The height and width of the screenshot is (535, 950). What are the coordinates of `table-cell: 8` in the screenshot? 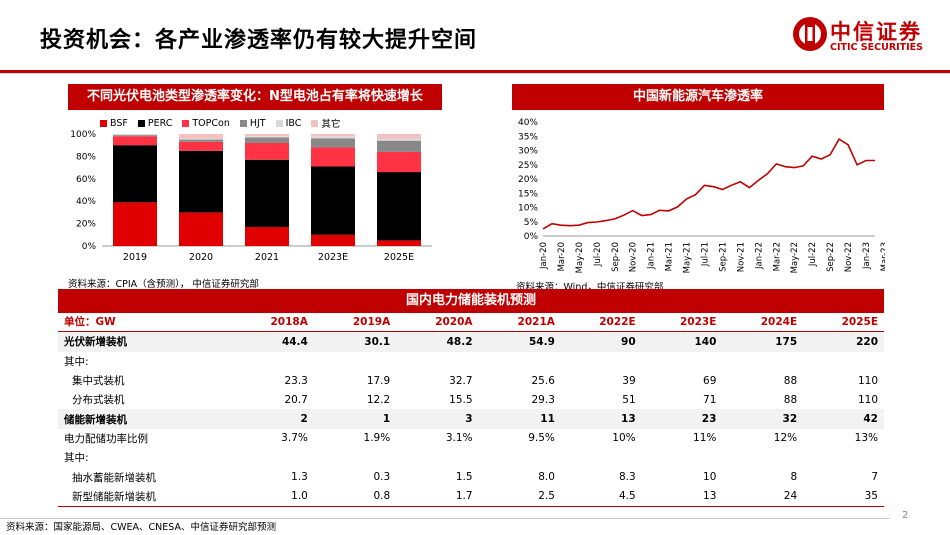 It's located at (794, 477).